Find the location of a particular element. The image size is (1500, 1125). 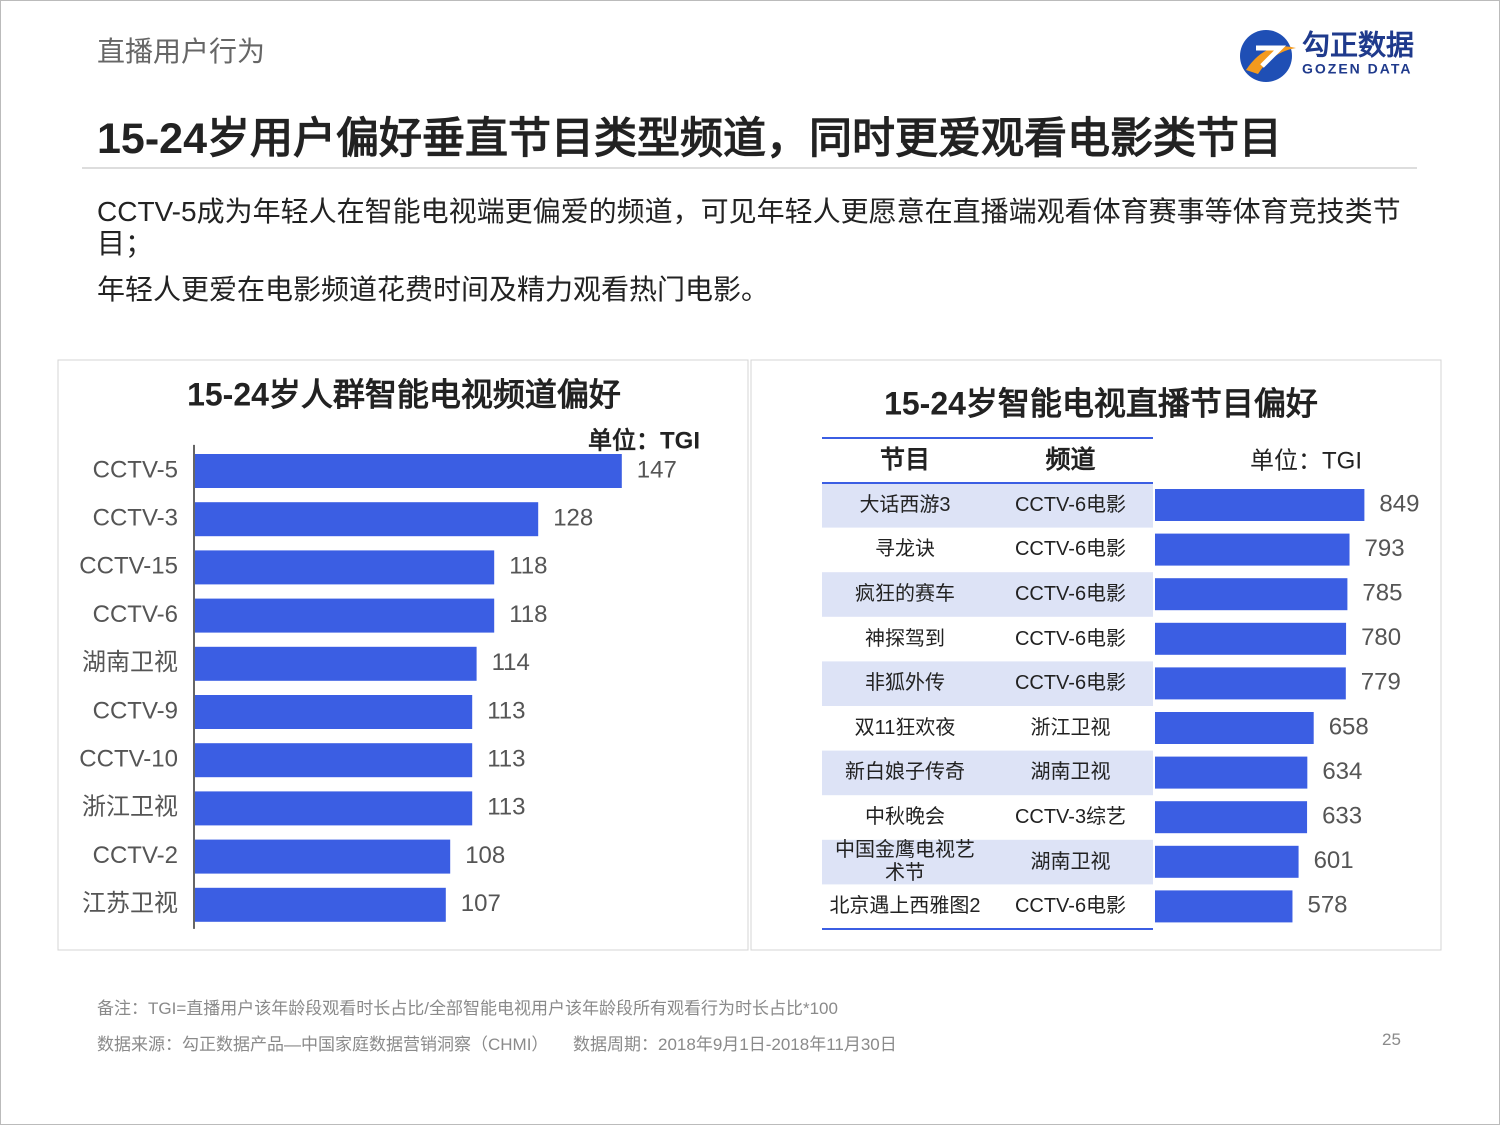

y-tick-label: CCTV-5 is located at coordinates (135, 469).